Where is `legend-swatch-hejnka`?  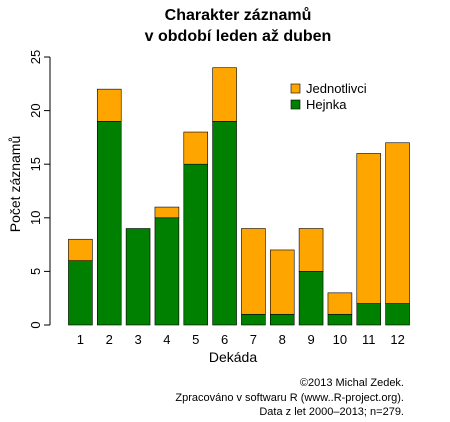 legend-swatch-hejnka is located at coordinates (295, 104).